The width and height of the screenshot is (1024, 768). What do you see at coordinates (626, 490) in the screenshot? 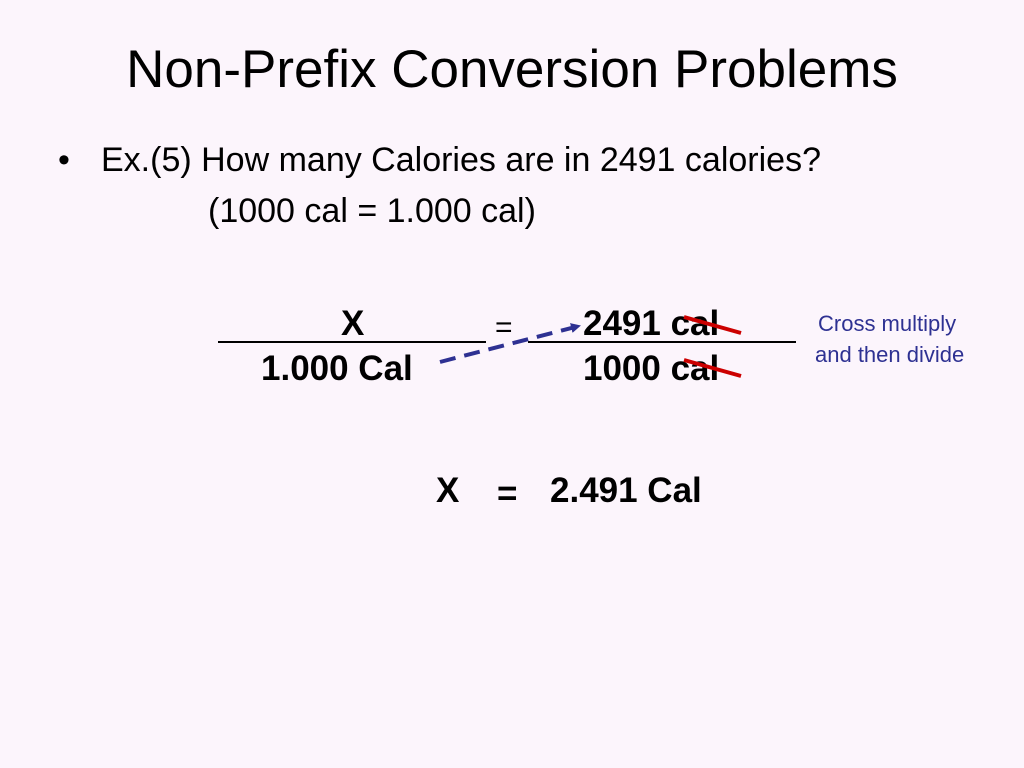
I see `result-value: 2.491 Cal` at bounding box center [626, 490].